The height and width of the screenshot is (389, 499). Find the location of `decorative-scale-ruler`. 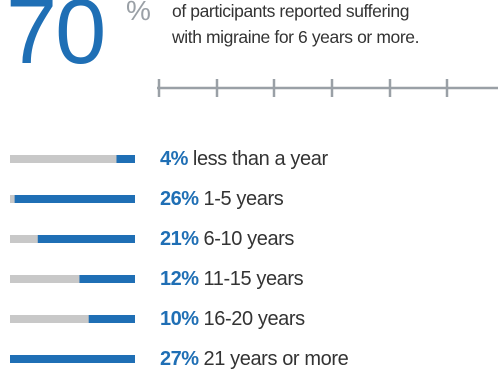

decorative-scale-ruler is located at coordinates (327, 88).